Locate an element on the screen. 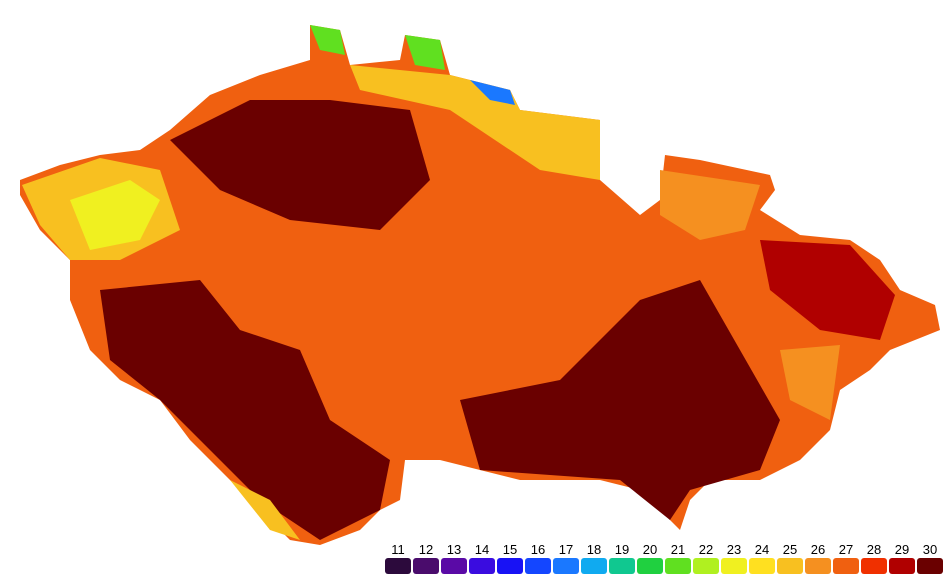 The height and width of the screenshot is (580, 950). legend-label: 19 is located at coordinates (622, 549).